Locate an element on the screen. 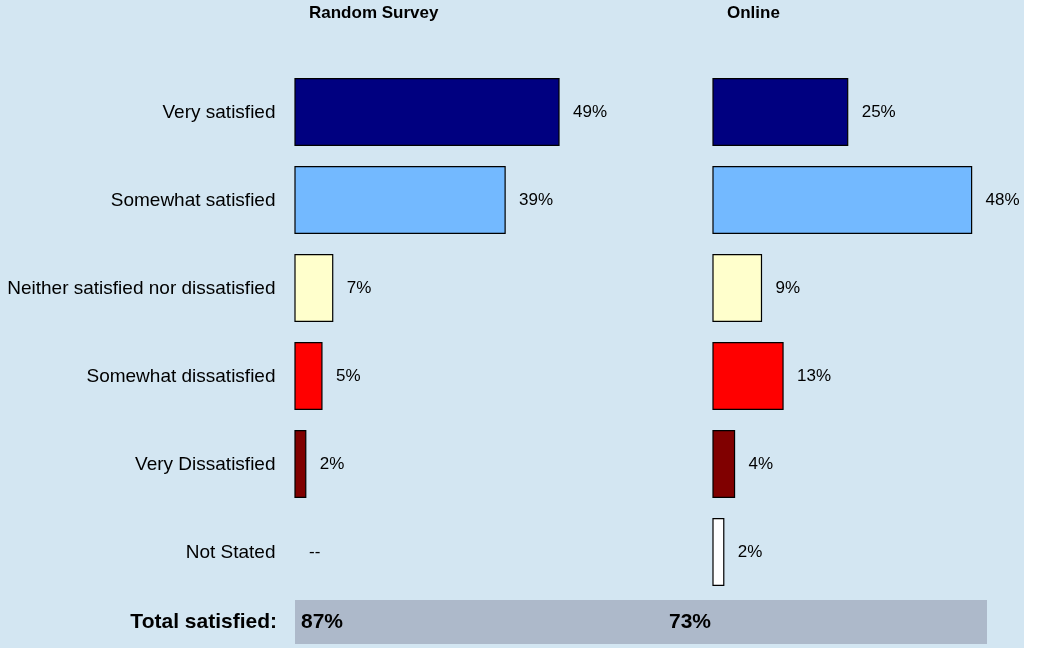 Image resolution: width=1054 pixels, height=663 pixels. y-tick-label: Somewhat satisfied is located at coordinates (193, 199).